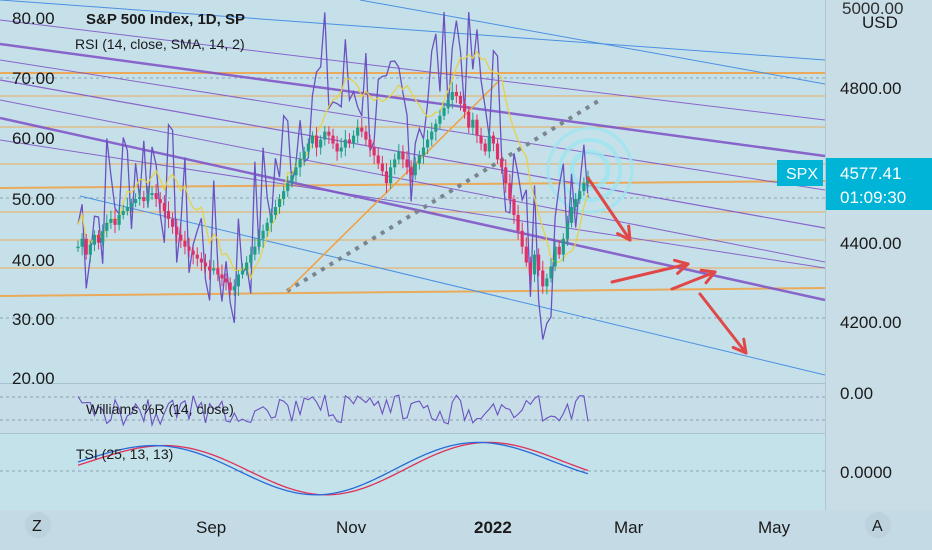 The width and height of the screenshot is (932, 550). Describe the element at coordinates (33, 260) in the screenshot. I see `left-axis-tick: 40.00` at that location.